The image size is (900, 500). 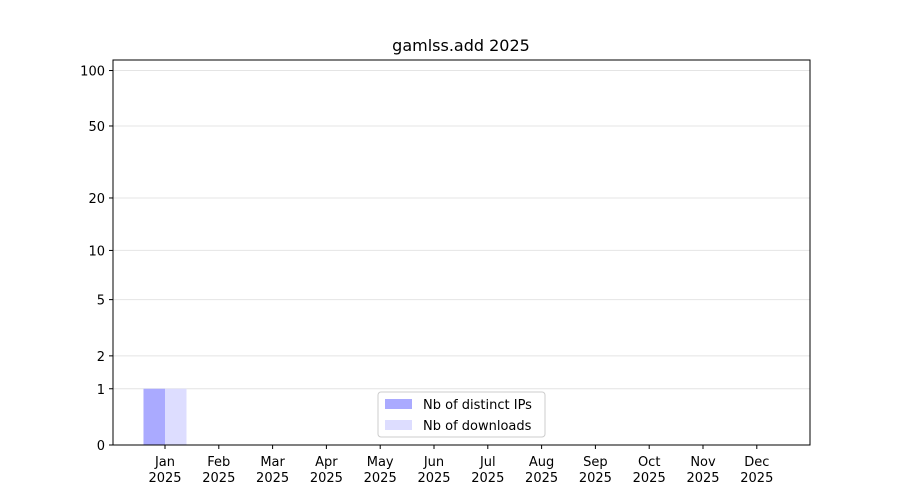 What do you see at coordinates (272, 470) in the screenshot?
I see `x-tick-label: Mar 2025` at bounding box center [272, 470].